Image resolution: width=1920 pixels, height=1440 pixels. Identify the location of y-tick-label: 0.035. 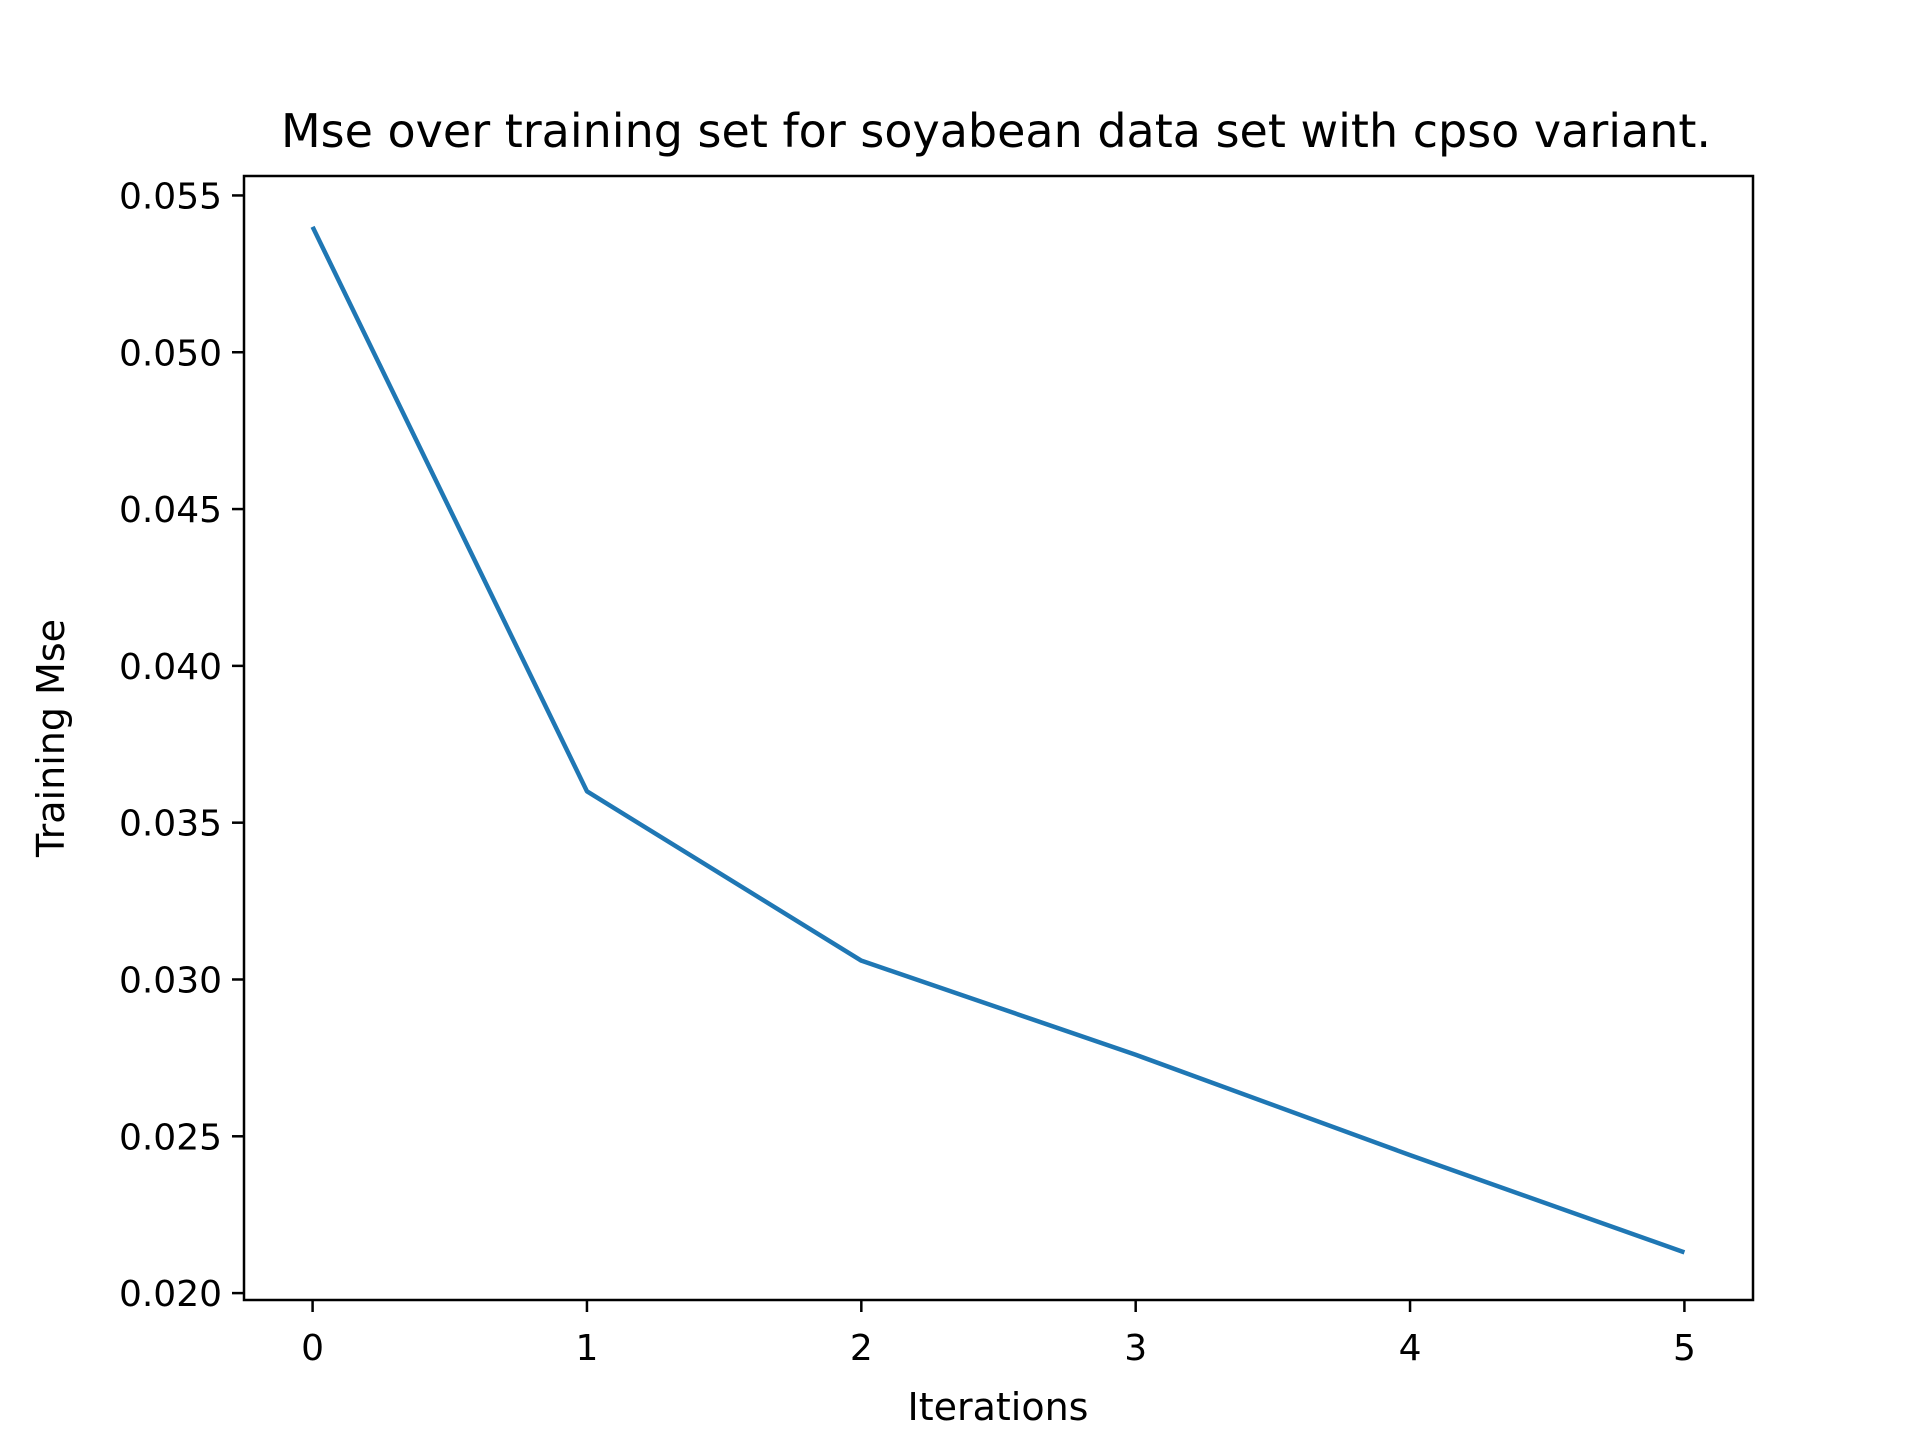
(170, 824).